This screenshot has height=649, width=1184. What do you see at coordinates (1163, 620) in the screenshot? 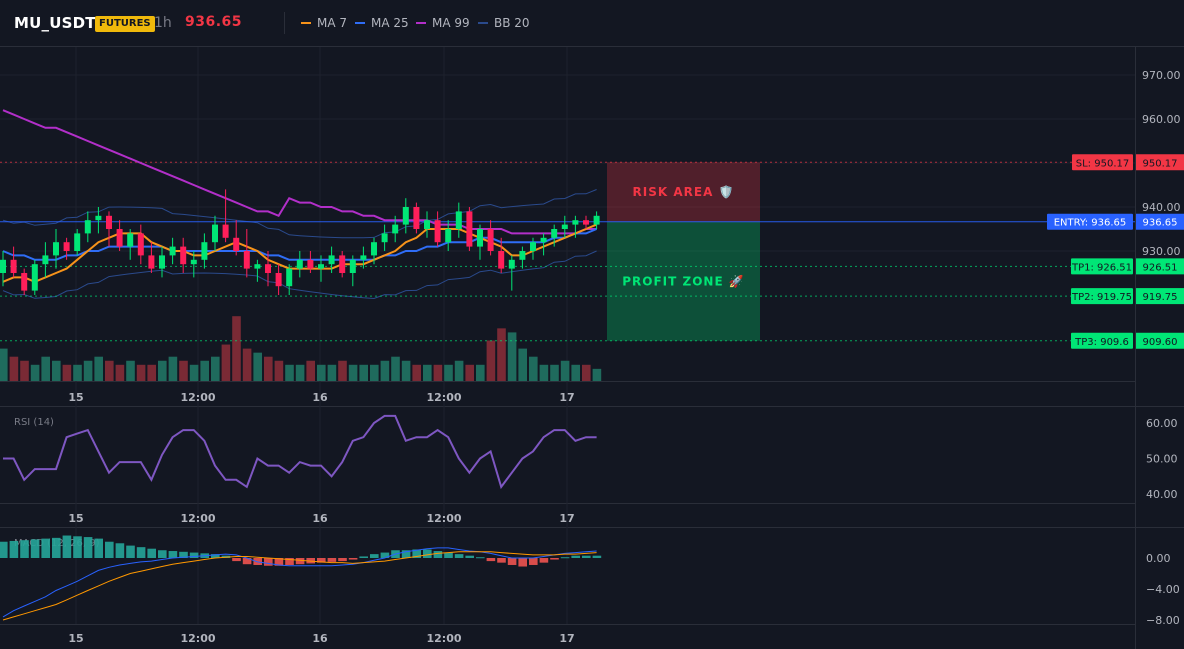
I see `macd-tick-label: −8.00` at bounding box center [1163, 620].